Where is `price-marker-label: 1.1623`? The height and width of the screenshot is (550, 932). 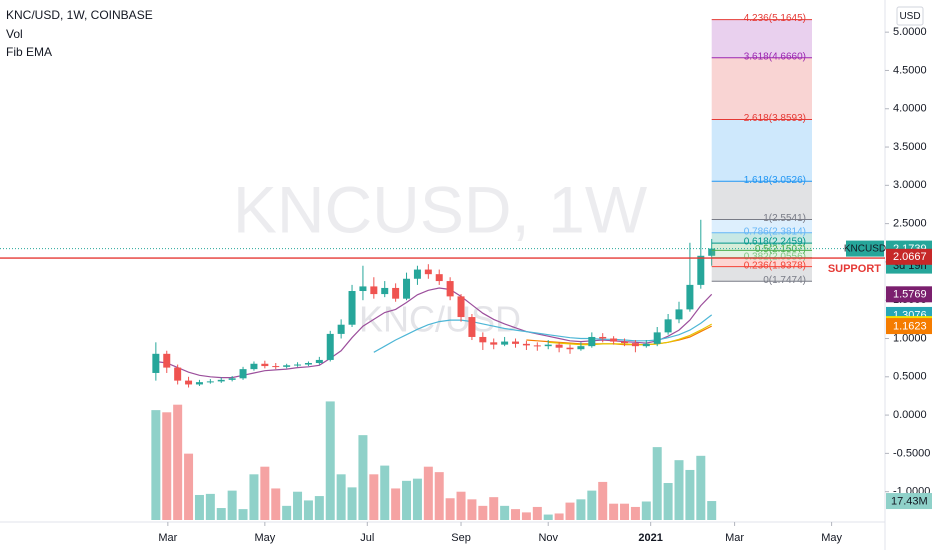
price-marker-label: 1.1623 is located at coordinates (910, 326).